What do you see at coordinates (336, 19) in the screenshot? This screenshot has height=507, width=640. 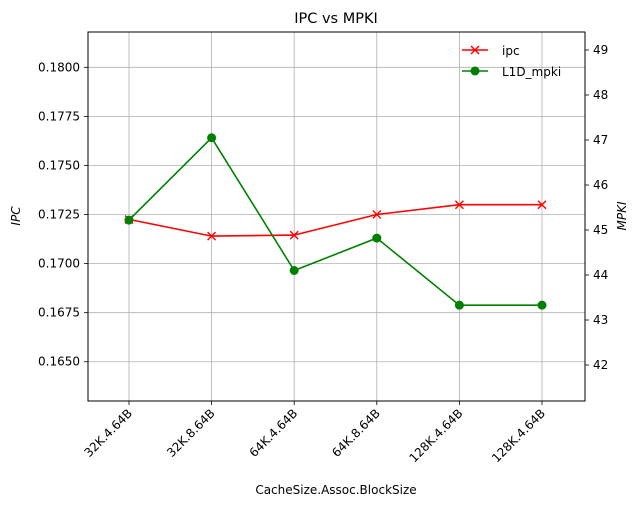 I see `chart-title: IPC vs MPKI` at bounding box center [336, 19].